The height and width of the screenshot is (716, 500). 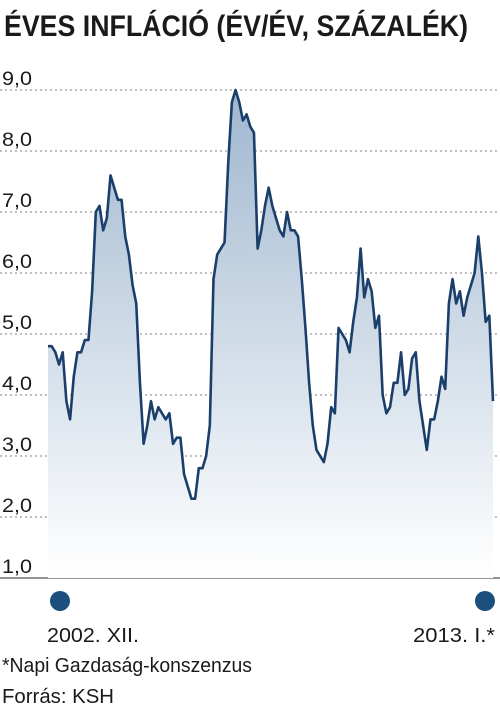 I want to click on footnote: *Napi Gazdaság-konszenzus, so click(x=127, y=666).